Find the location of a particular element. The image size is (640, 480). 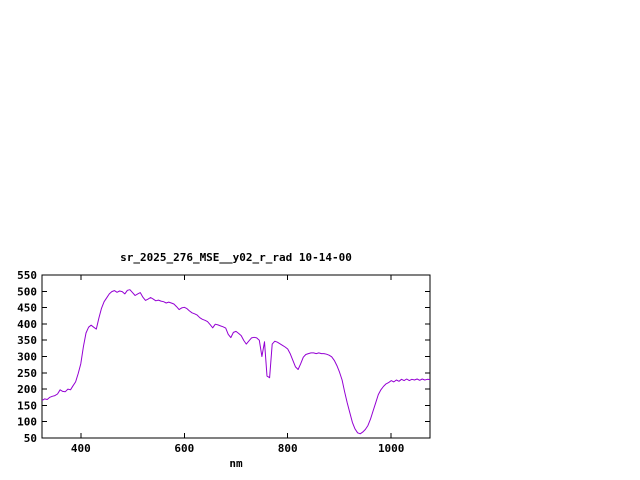

x-tick-label: 600 is located at coordinates (184, 448).